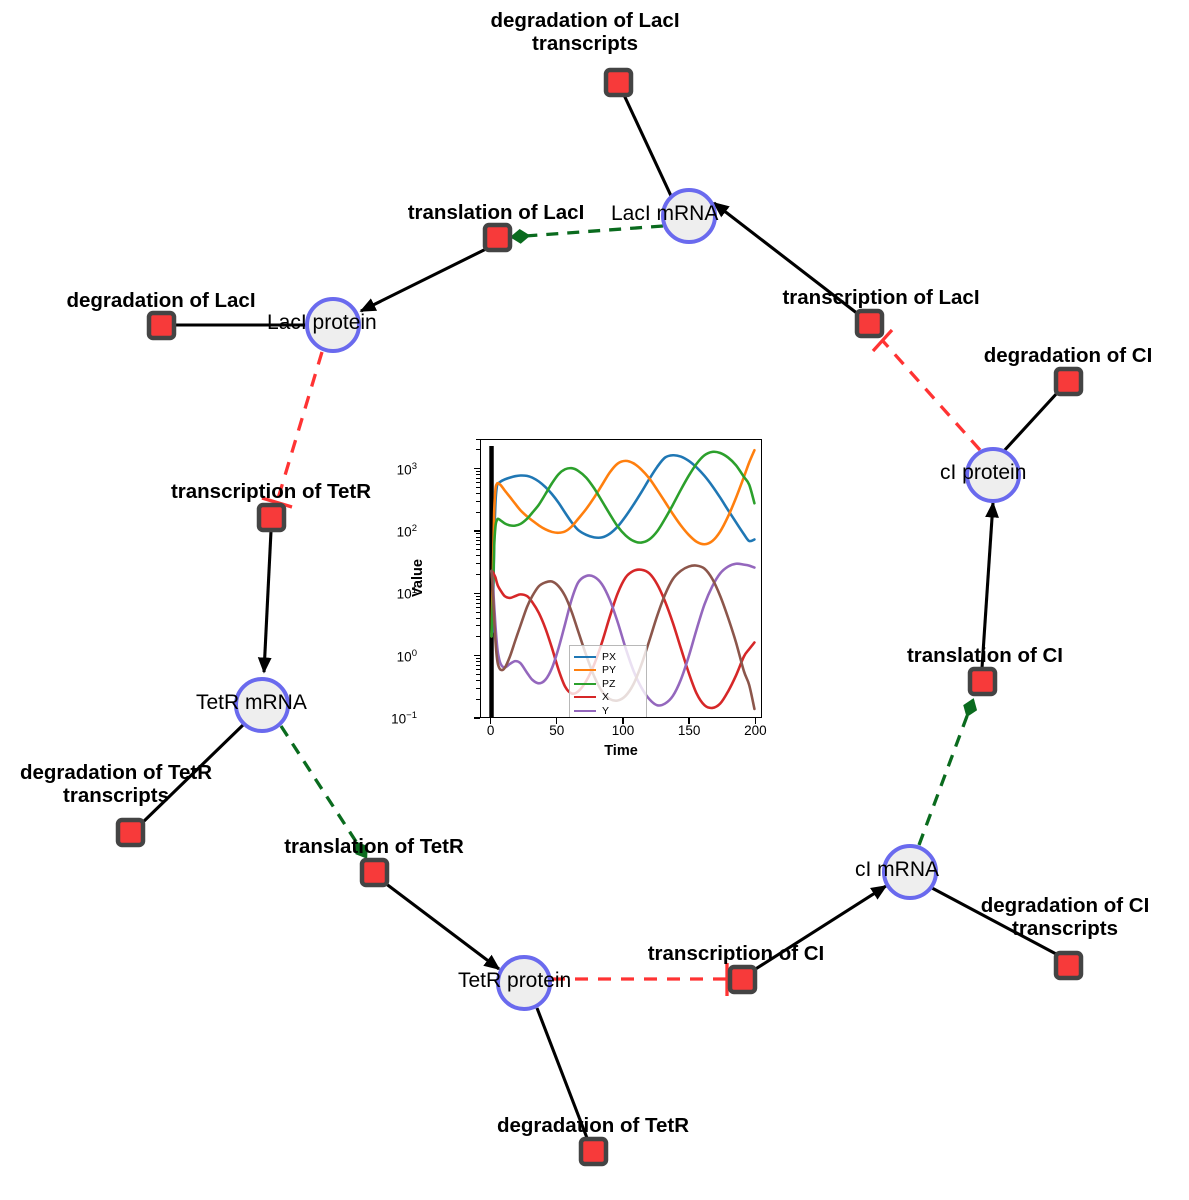 This screenshot has height=1200, width=1189. I want to click on reaction-node-deg-laci-transcripts, so click(618, 82).